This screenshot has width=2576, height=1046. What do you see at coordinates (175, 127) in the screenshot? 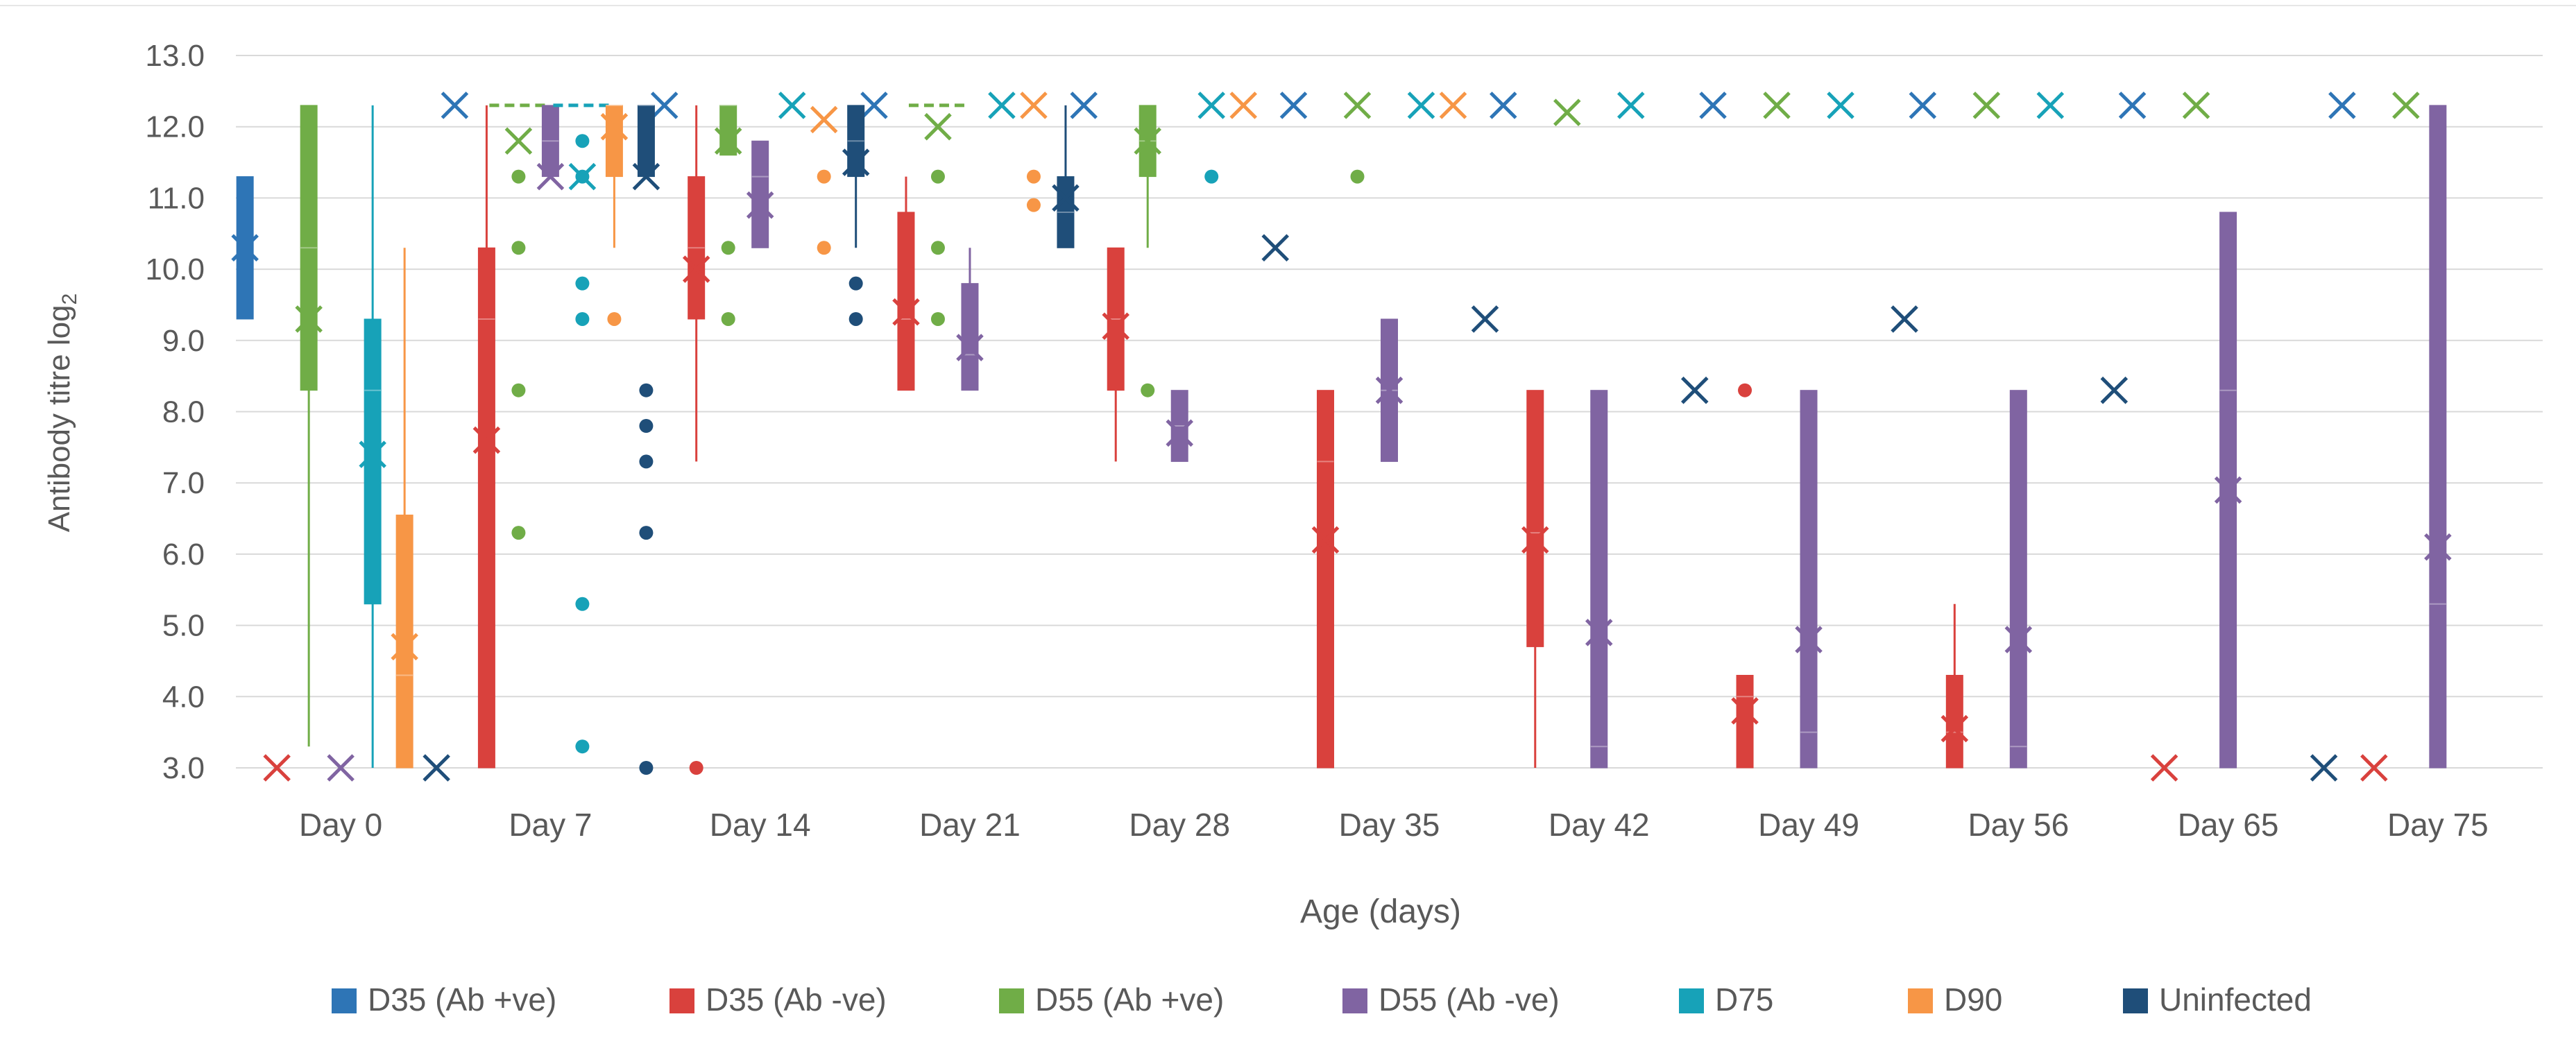
I see `y-tick-label: 12.0` at bounding box center [175, 127].